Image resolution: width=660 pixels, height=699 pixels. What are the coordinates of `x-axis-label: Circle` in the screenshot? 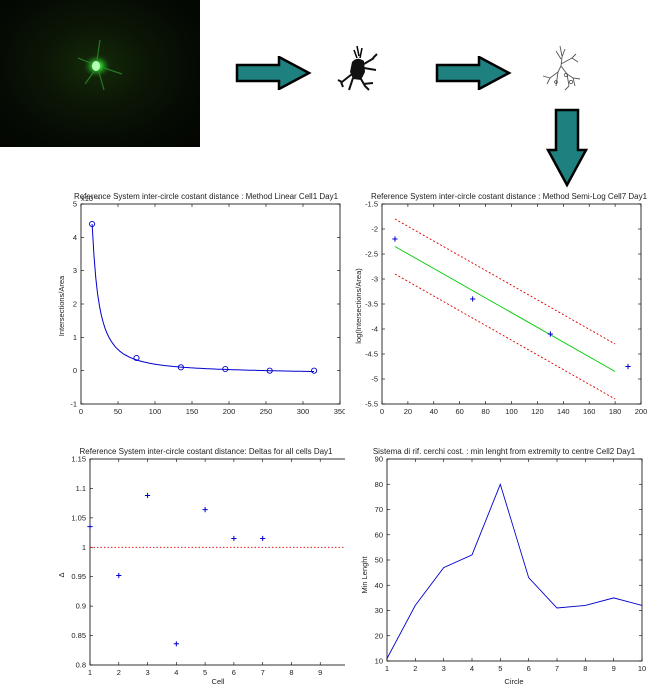 It's located at (513, 681).